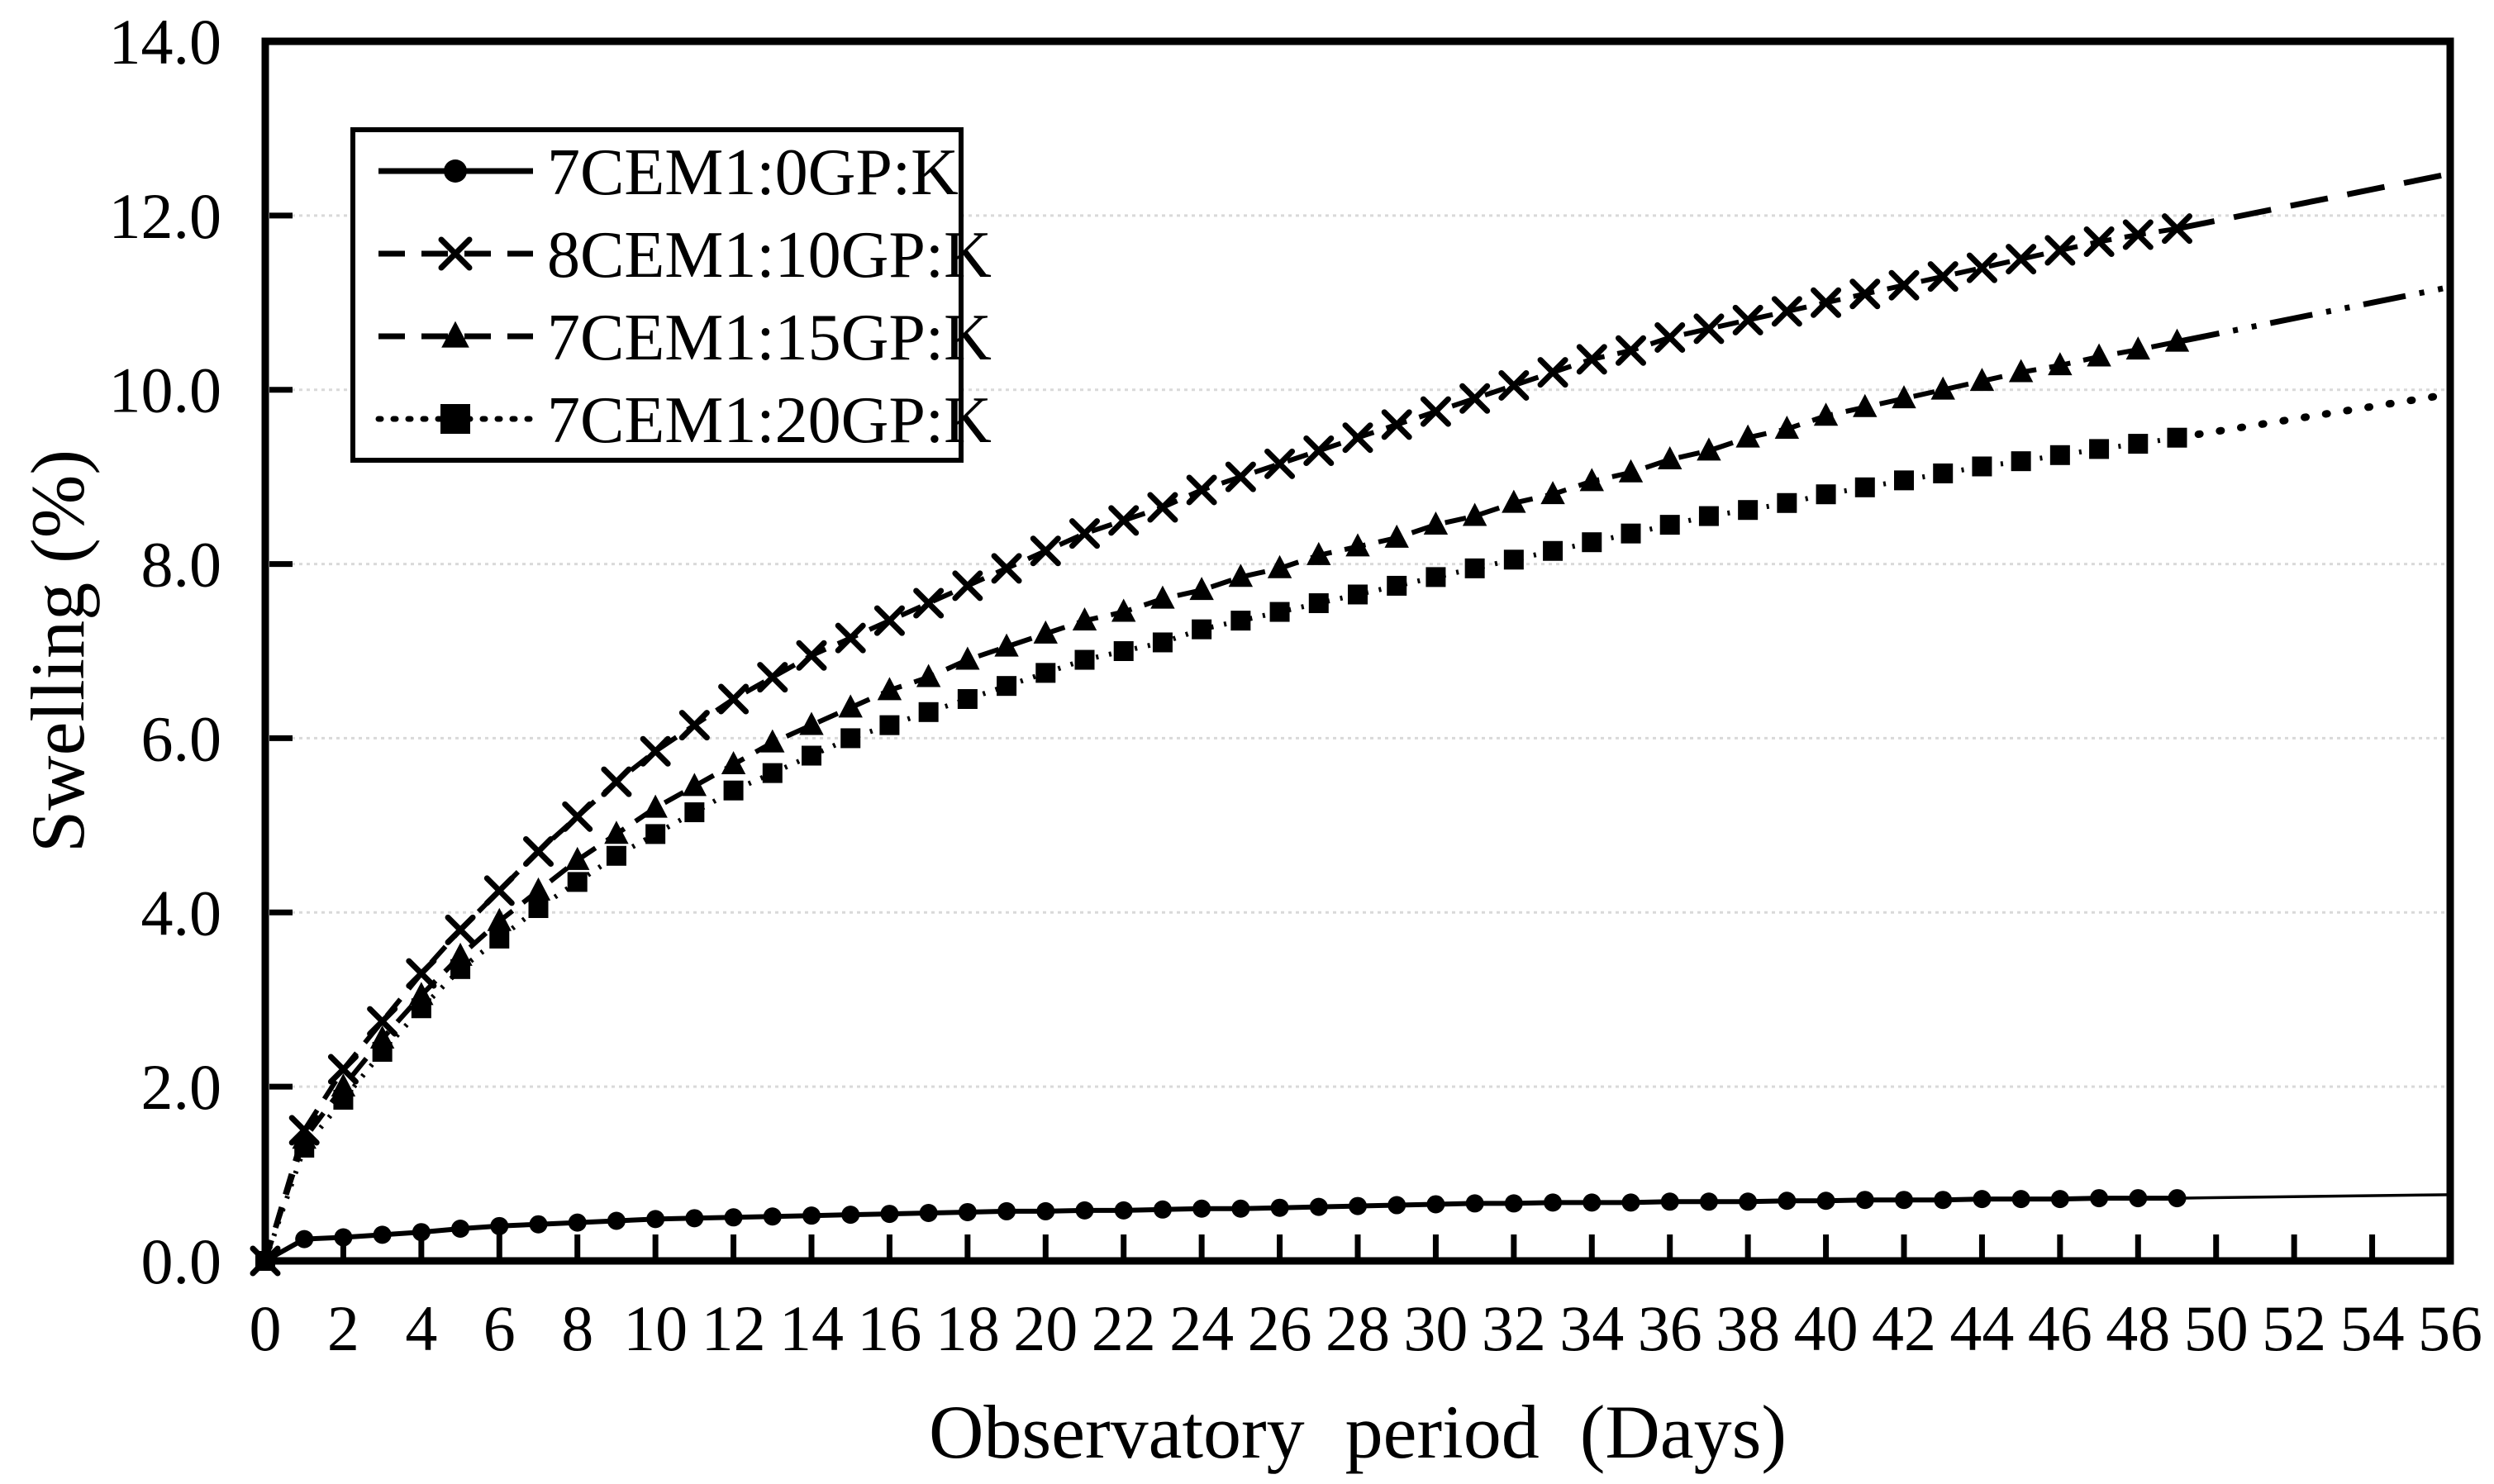 This screenshot has height=1484, width=2494. What do you see at coordinates (181, 1261) in the screenshot?
I see `y-tick-label: 0.0` at bounding box center [181, 1261].